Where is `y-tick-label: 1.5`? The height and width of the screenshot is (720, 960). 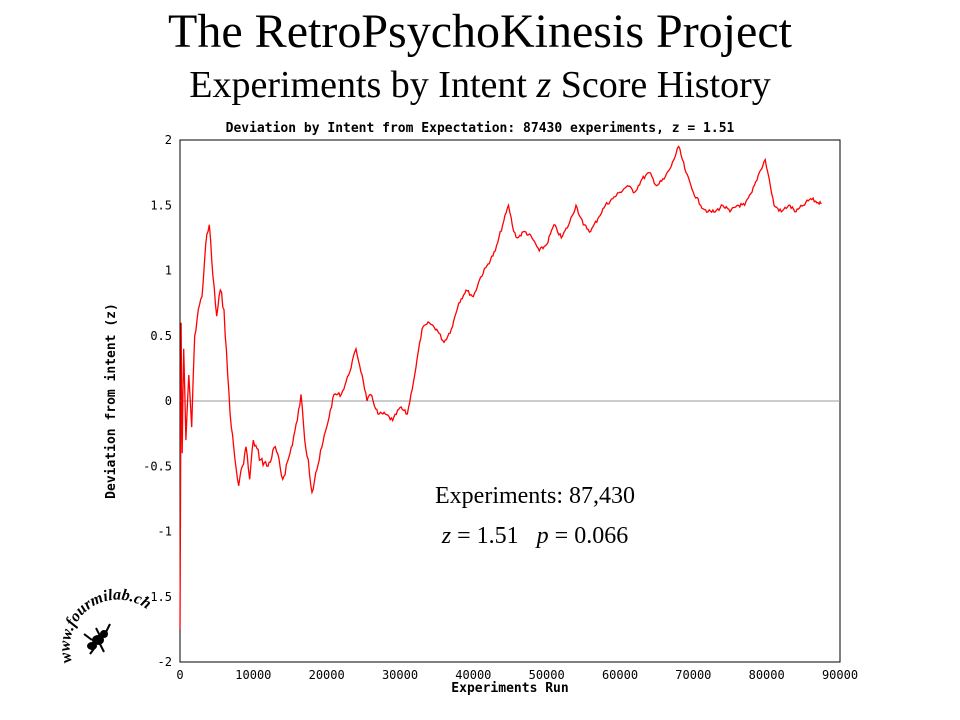
y-tick-label: 1.5 is located at coordinates (161, 205).